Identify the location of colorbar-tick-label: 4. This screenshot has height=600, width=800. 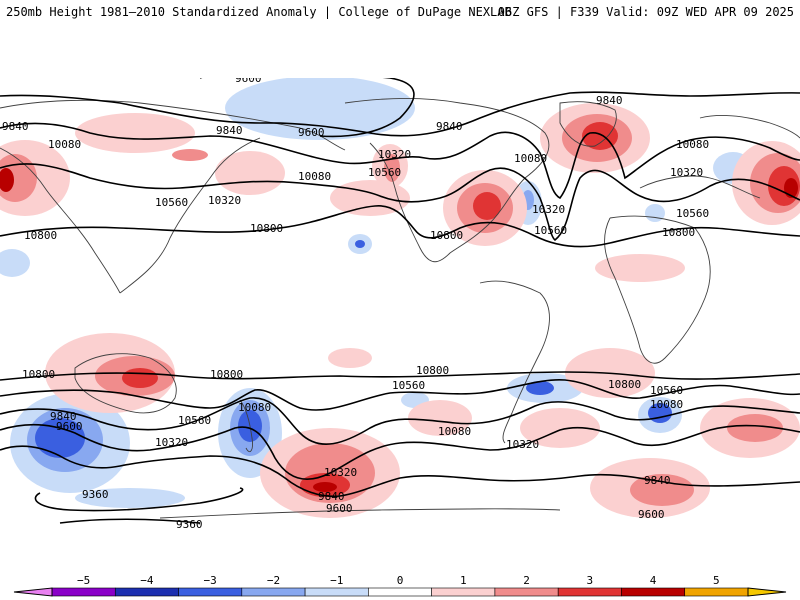
(653, 580).